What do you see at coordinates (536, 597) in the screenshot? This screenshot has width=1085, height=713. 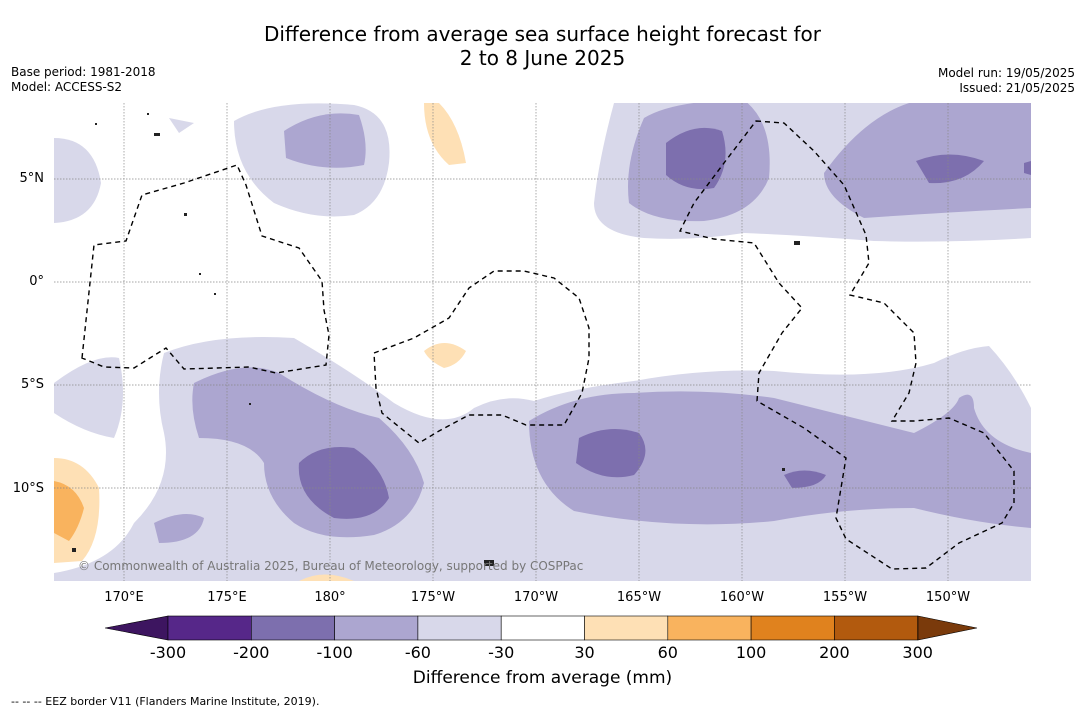 I see `lon-label-170w: 170°W` at bounding box center [536, 597].